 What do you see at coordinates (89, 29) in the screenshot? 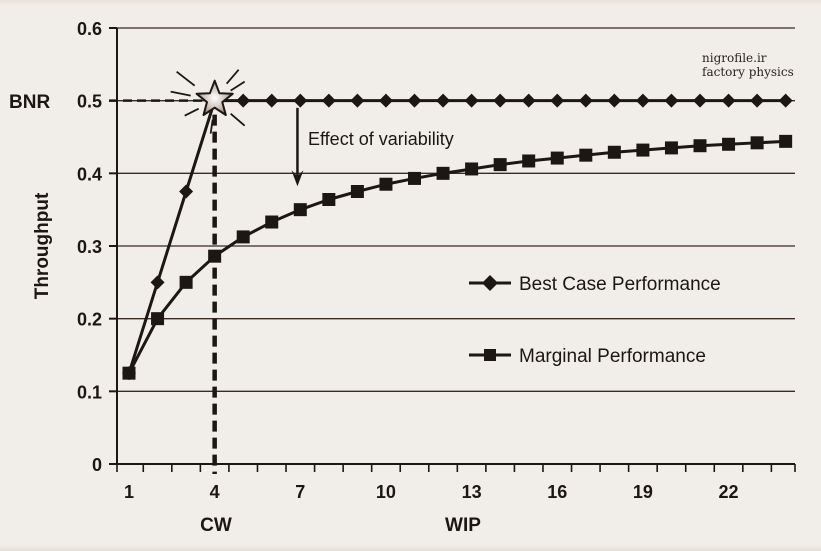
I see `y-tick-label: 0.6` at bounding box center [89, 29].